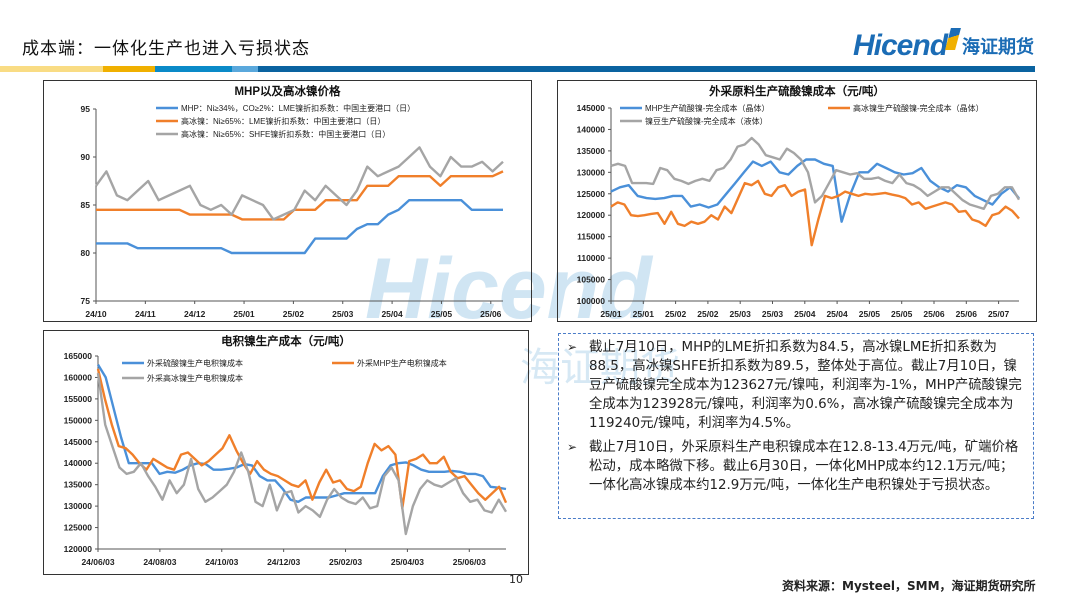 The width and height of the screenshot is (1080, 607). Describe the element at coordinates (591, 258) in the screenshot. I see `y-tick-label: 110000` at that location.